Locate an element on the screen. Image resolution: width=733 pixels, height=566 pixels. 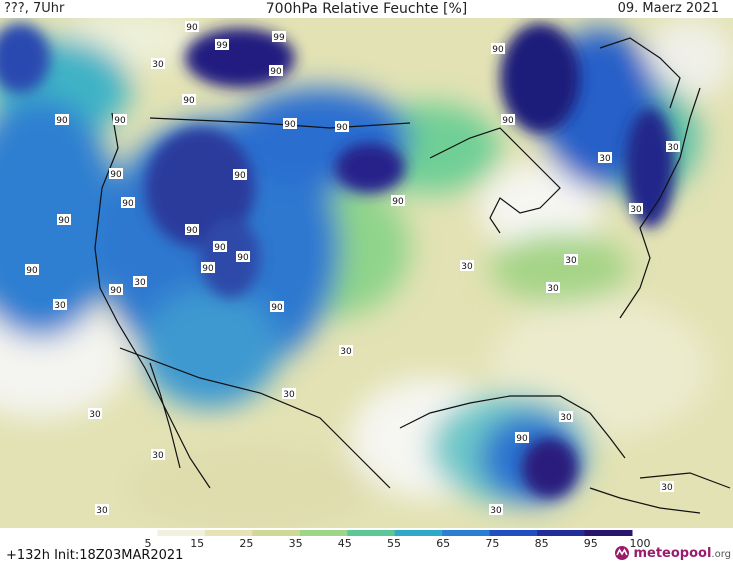
legend-label: 25 is located at coordinates (246, 542).